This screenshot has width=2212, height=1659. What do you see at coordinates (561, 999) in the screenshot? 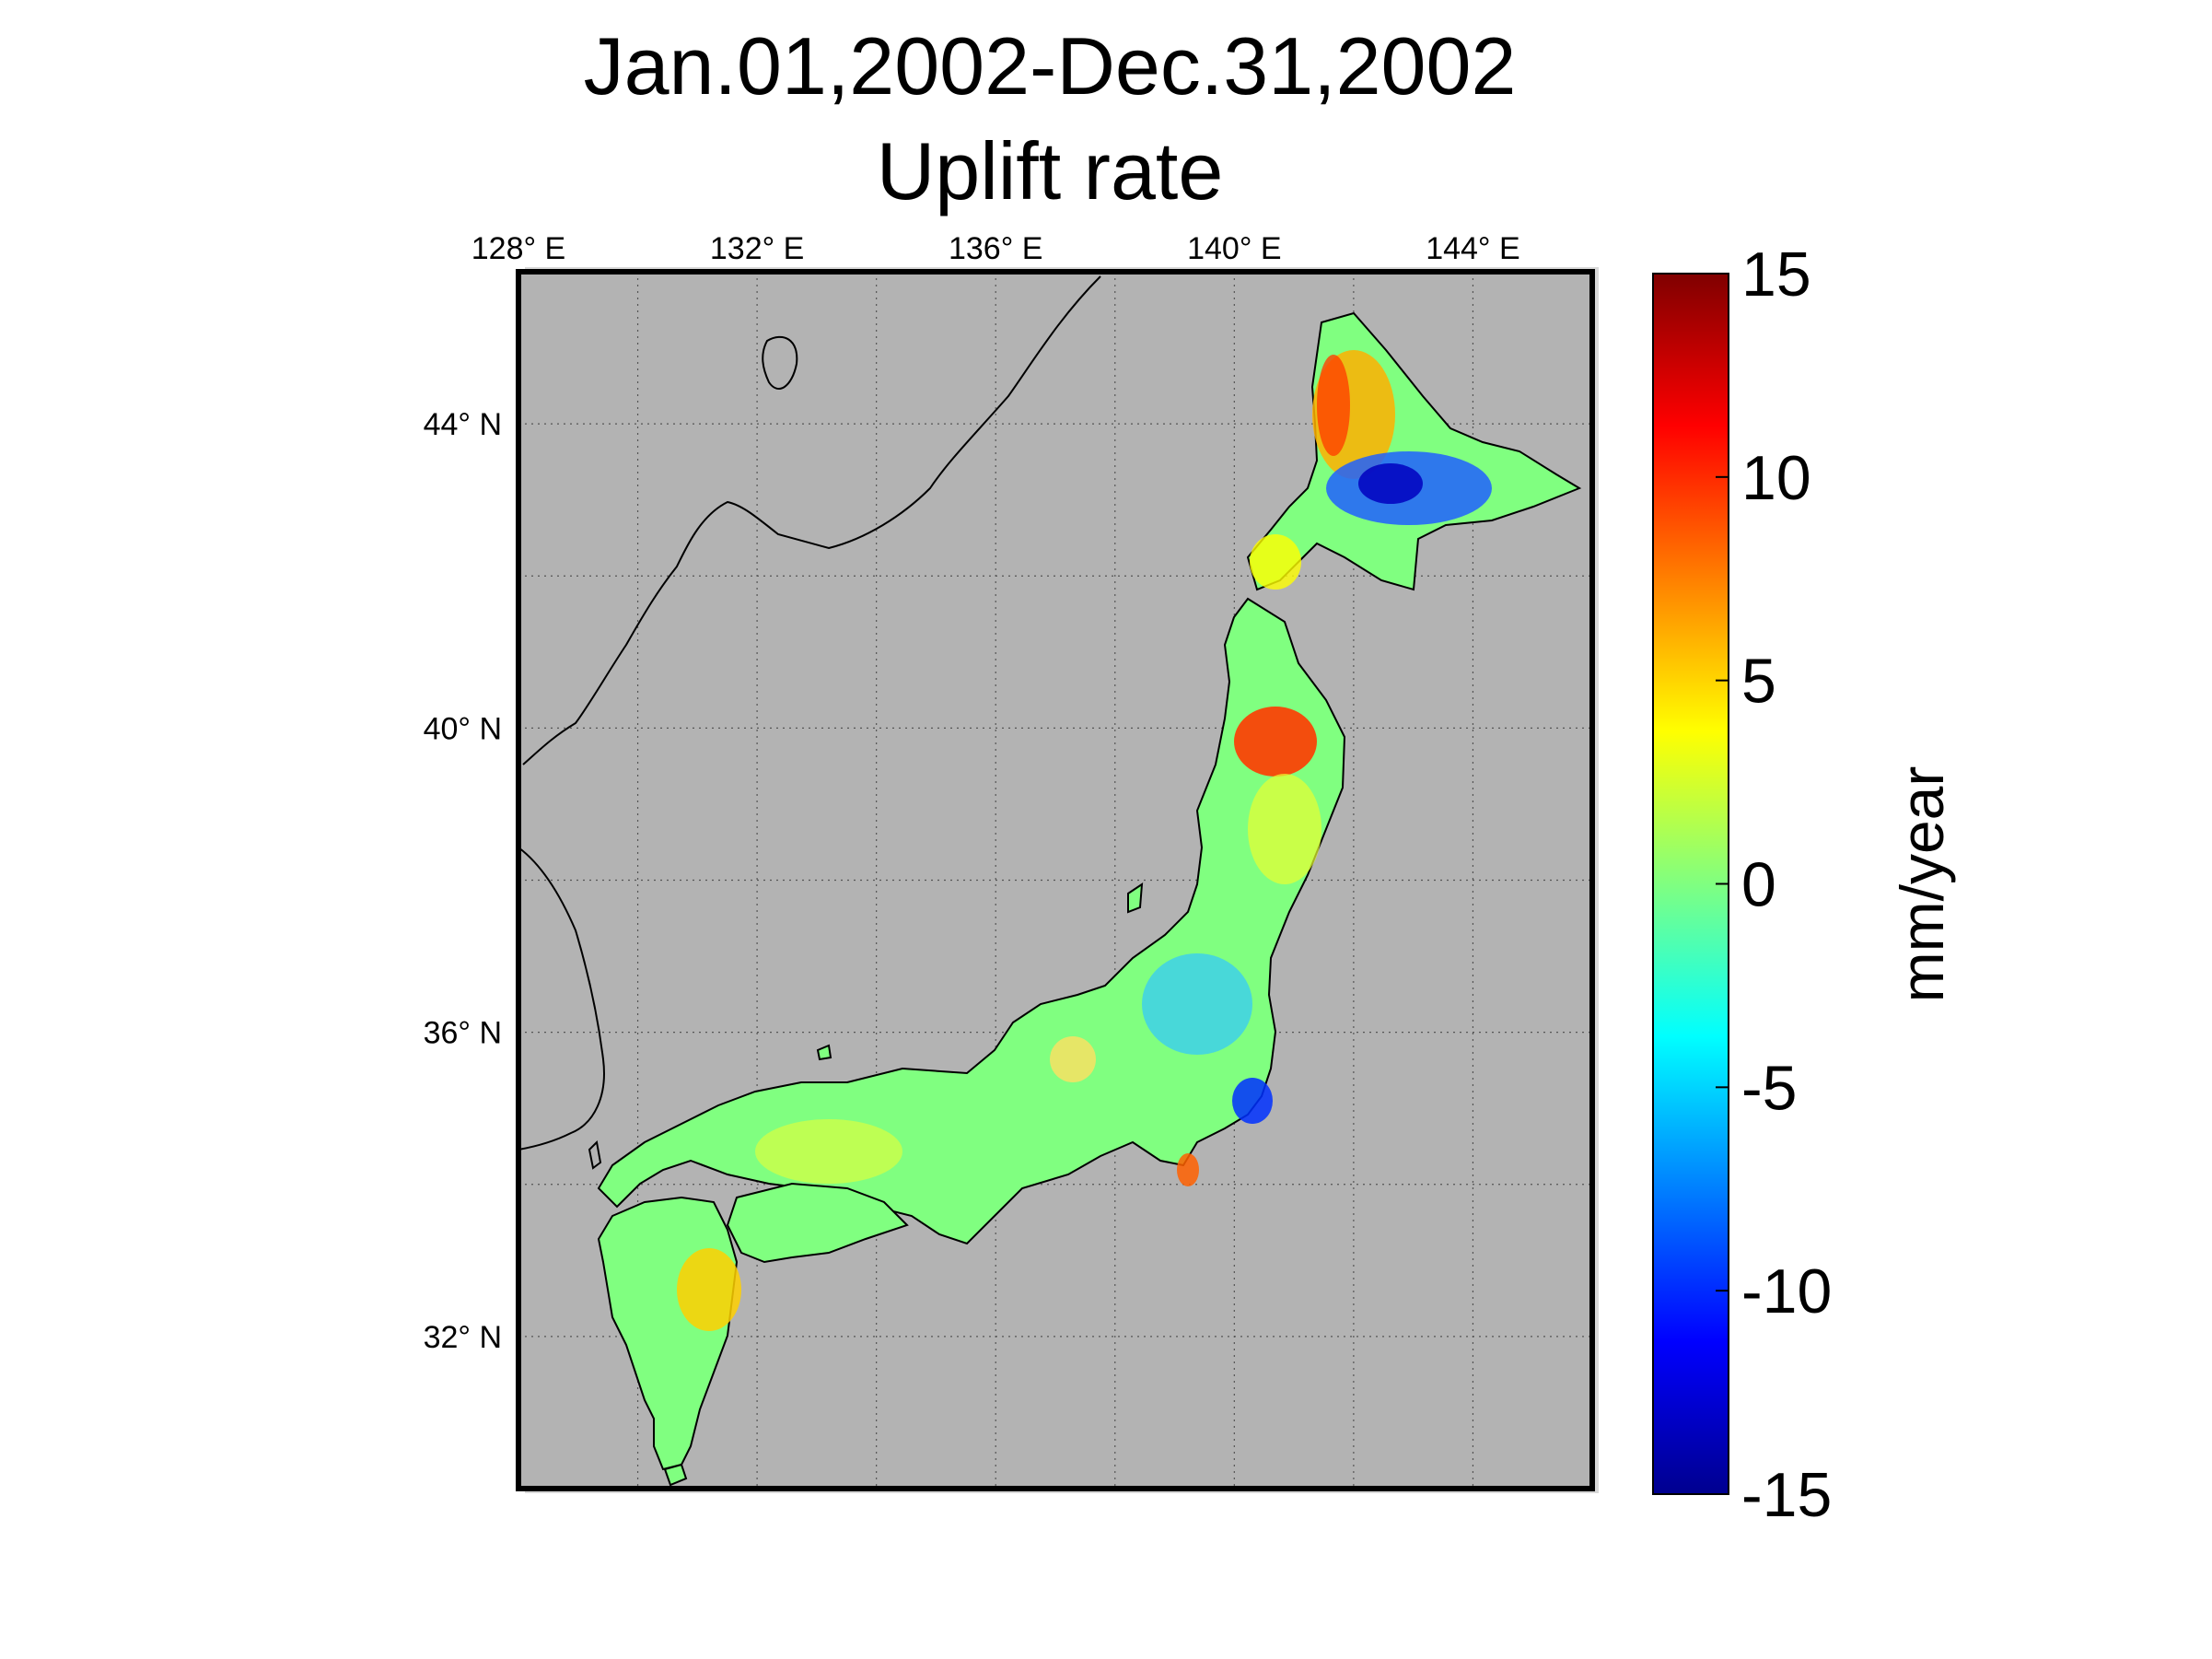
I see `korea-coastline` at bounding box center [561, 999].